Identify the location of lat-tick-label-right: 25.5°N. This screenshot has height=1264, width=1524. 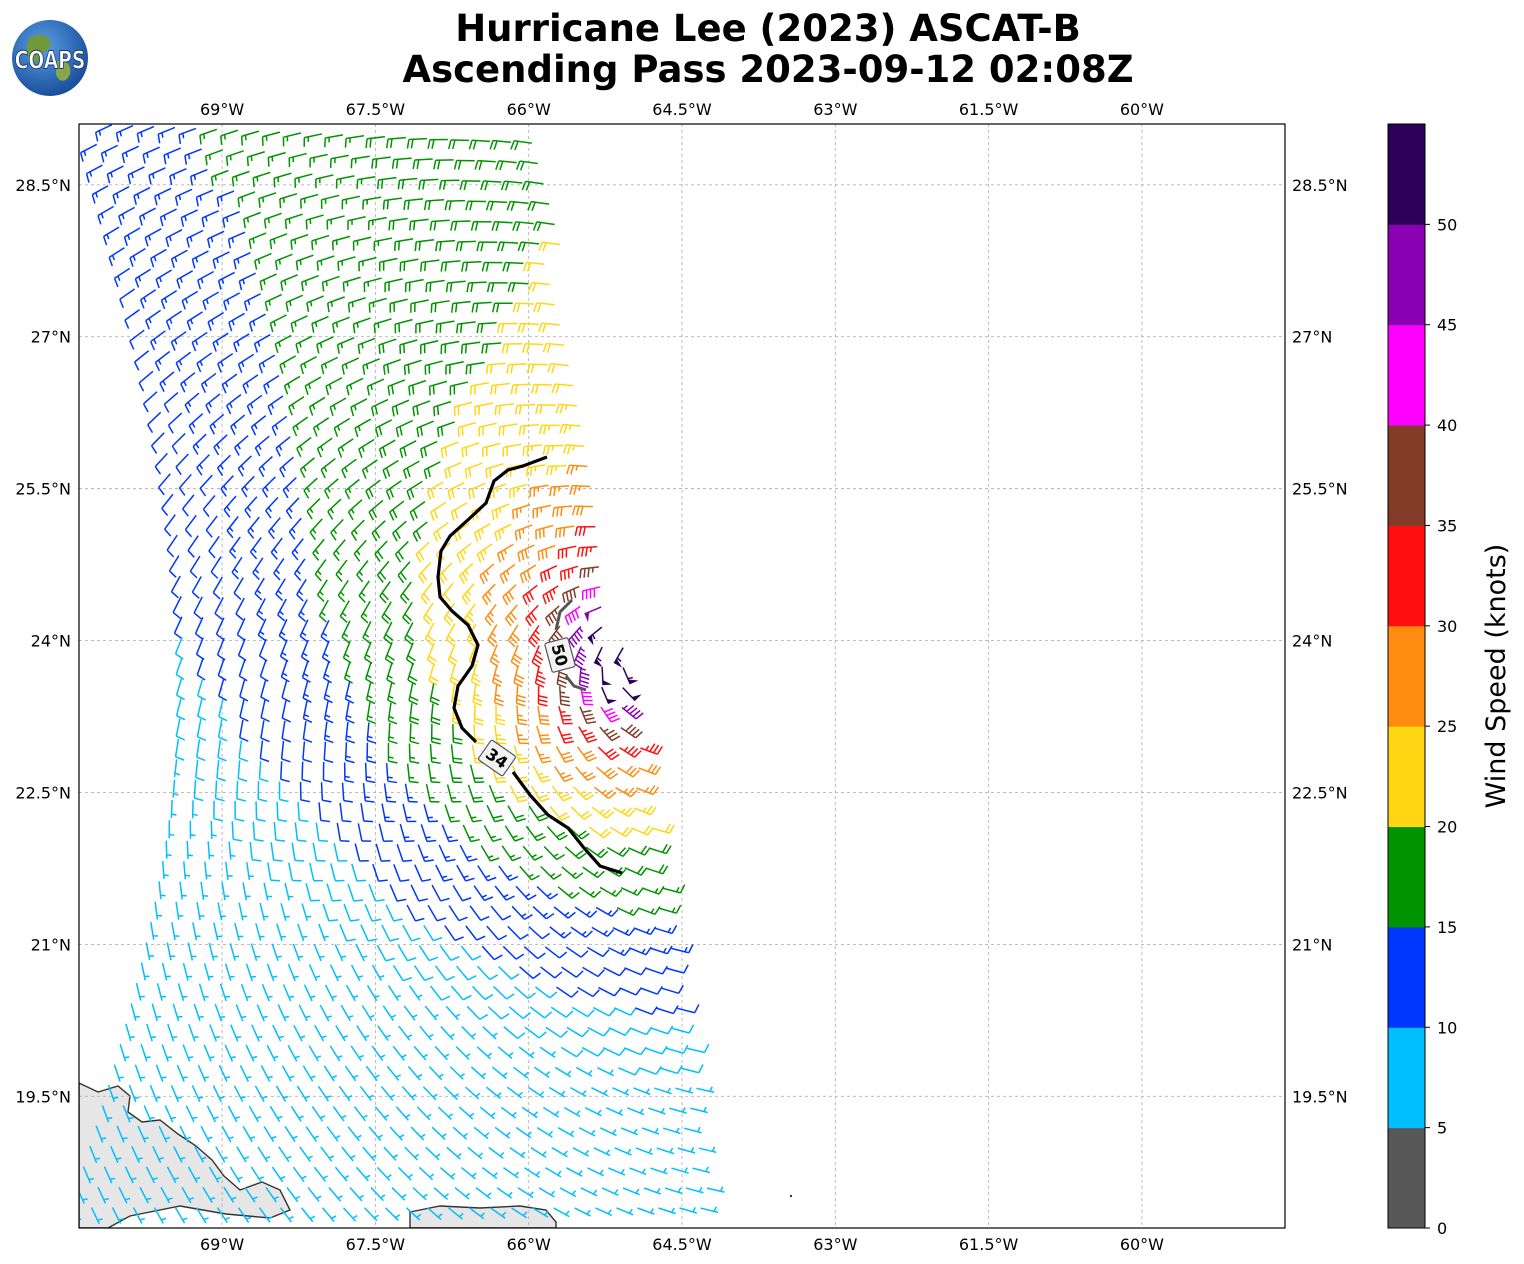
(1320, 489).